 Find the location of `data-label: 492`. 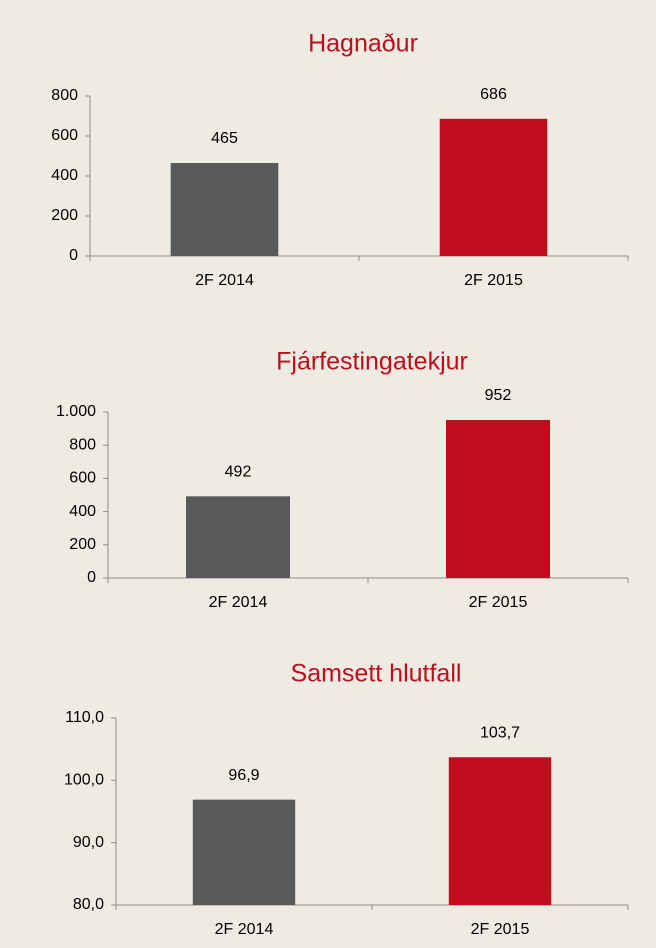

data-label: 492 is located at coordinates (238, 472).